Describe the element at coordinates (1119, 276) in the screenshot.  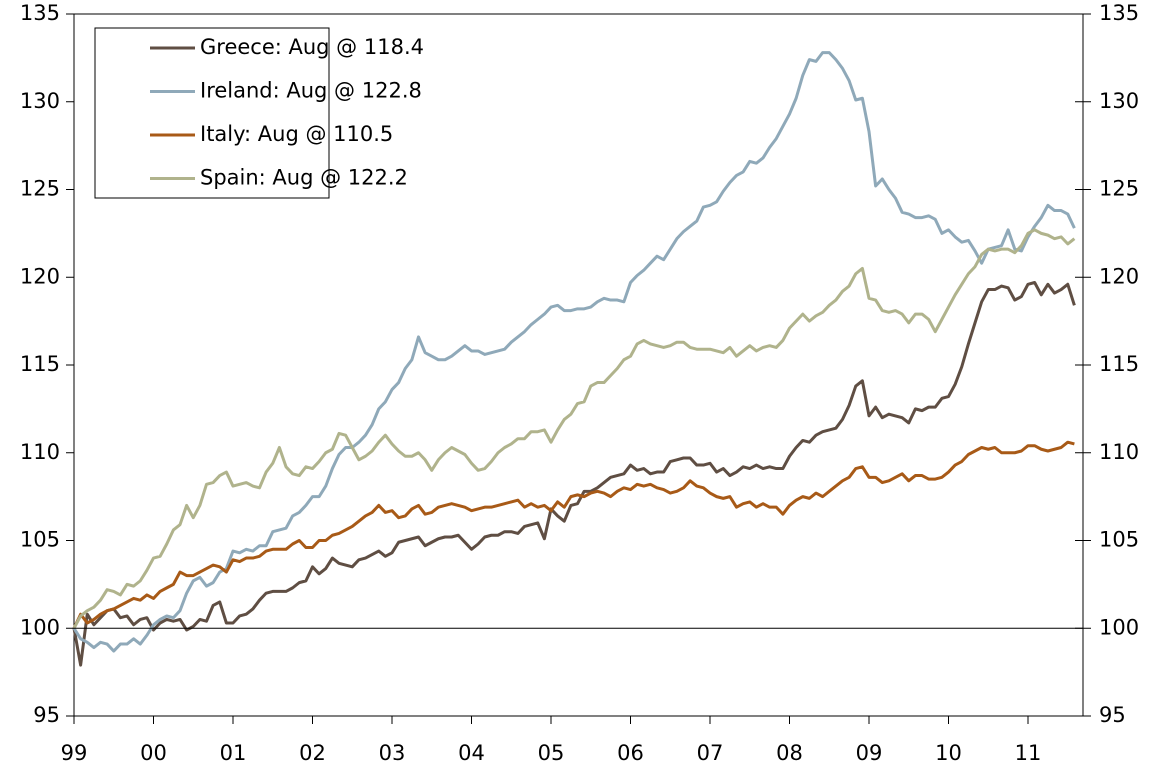
I see `y2-tick-label: 120` at that location.